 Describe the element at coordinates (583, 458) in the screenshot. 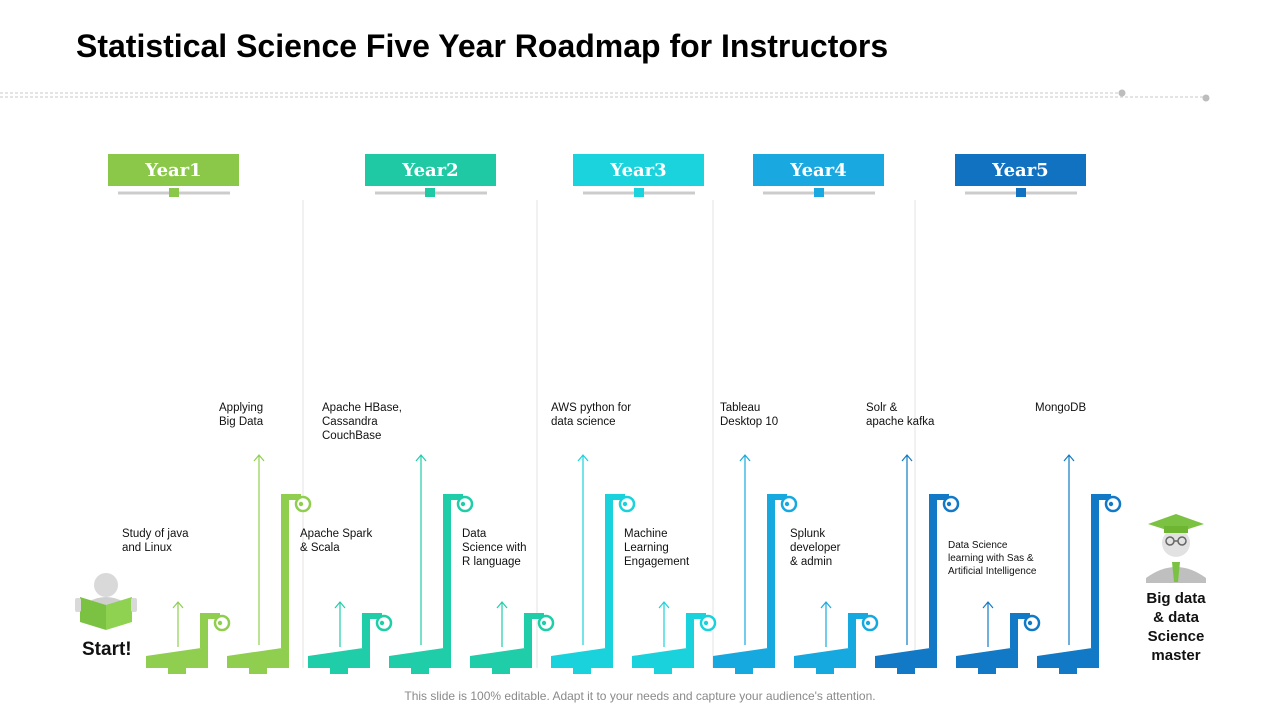

I see `step-6-arrow-head` at that location.